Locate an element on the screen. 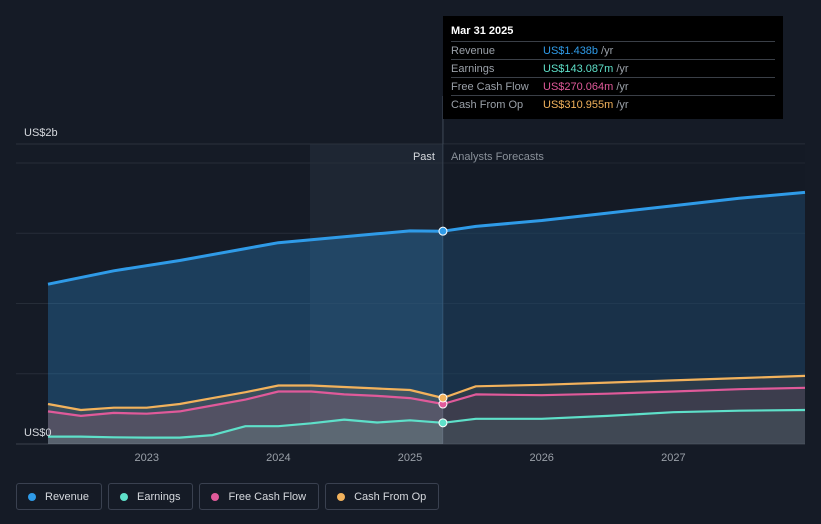  series-line-earnings is located at coordinates (427, 423).